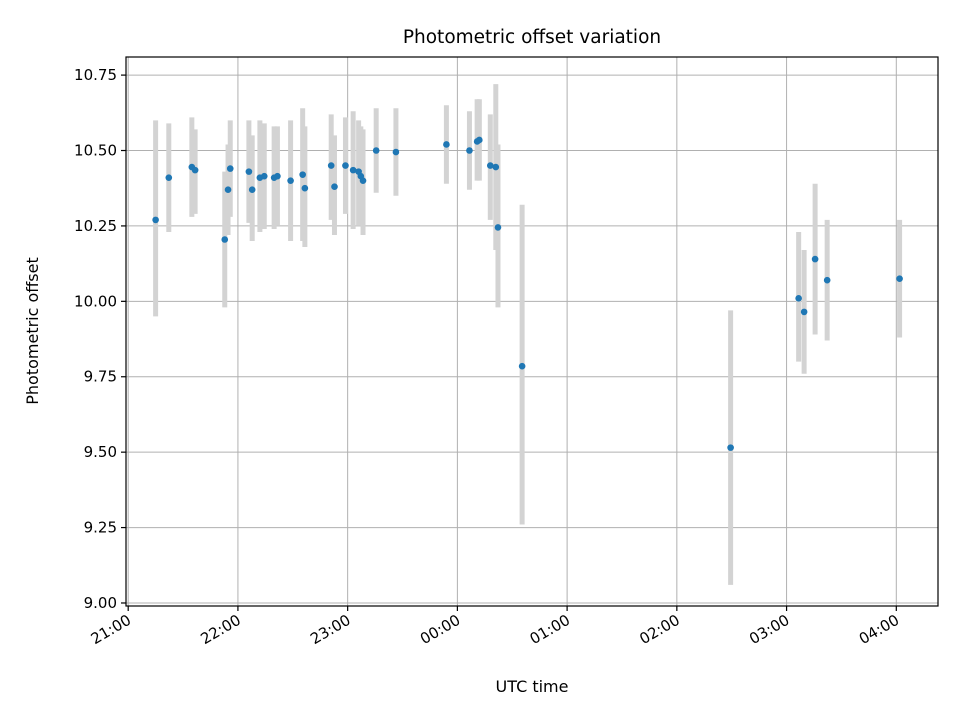 The width and height of the screenshot is (960, 720). What do you see at coordinates (532, 37) in the screenshot?
I see `chart-title: Photometric offset variation` at bounding box center [532, 37].